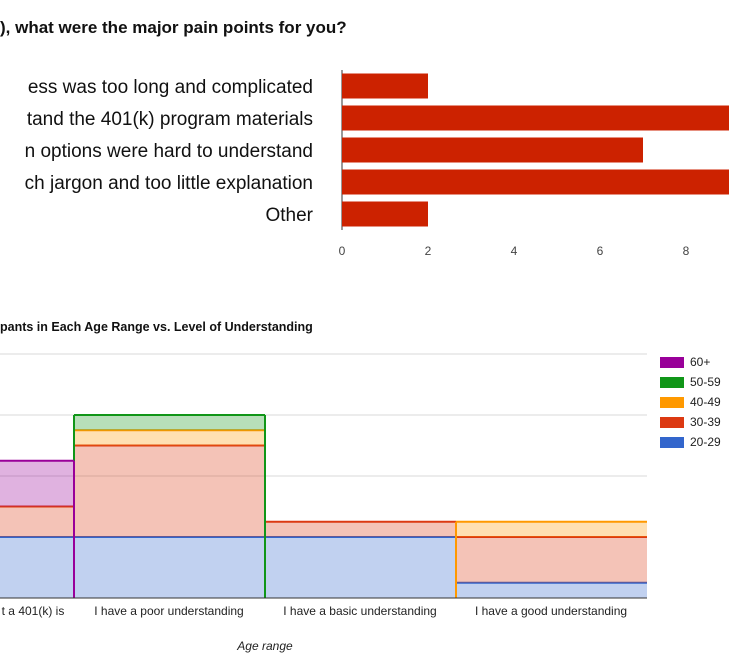 The width and height of the screenshot is (735, 670). I want to click on legend-label: 20-29, so click(705, 442).